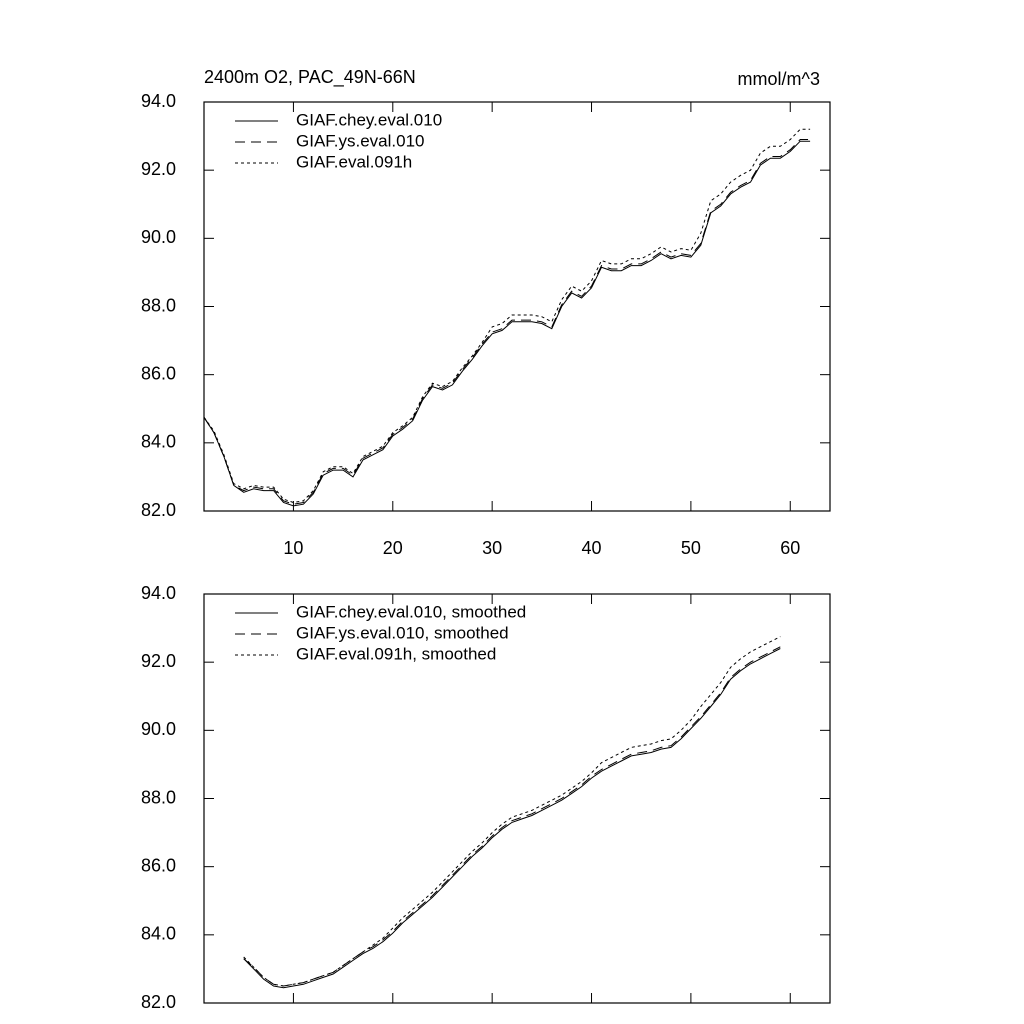  I want to click on legend-label: GIAF.ys.eval.010, so click(360, 140).